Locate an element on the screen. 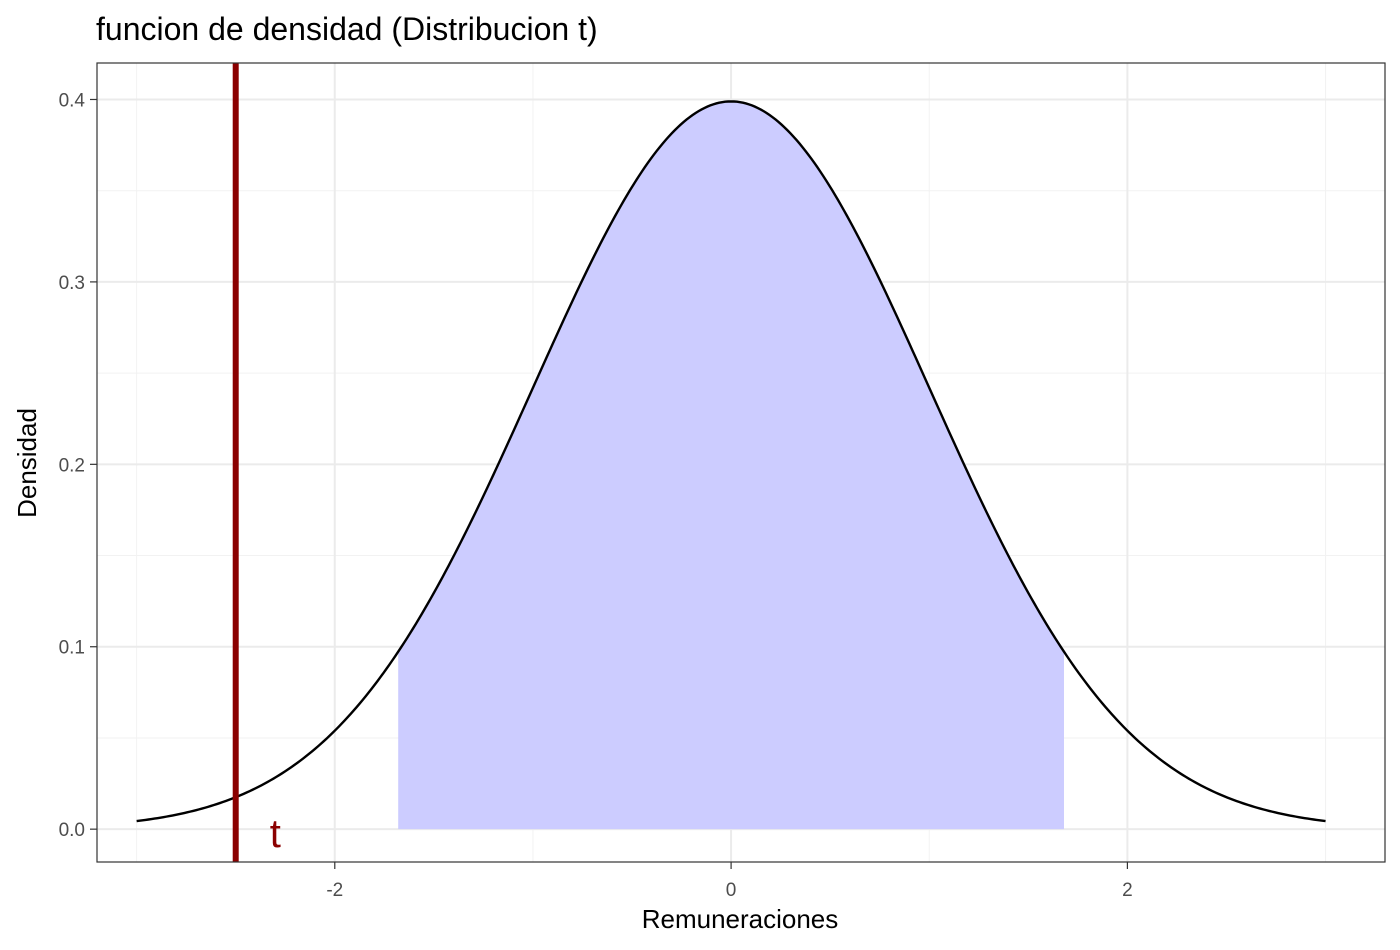 The height and width of the screenshot is (950, 1400). x-tick-label: 0 is located at coordinates (731, 890).